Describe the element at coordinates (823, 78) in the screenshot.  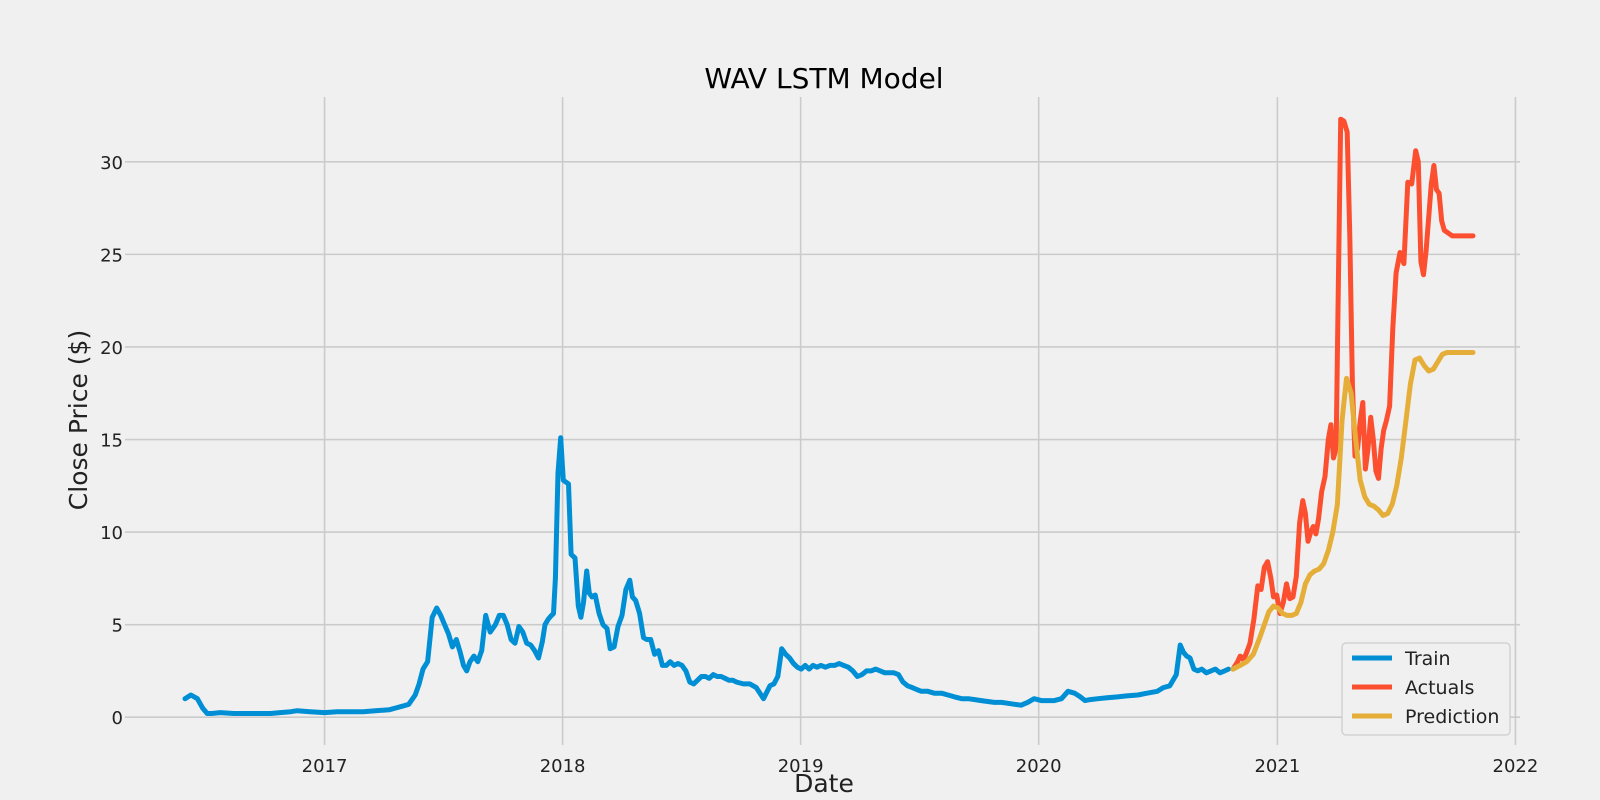
I see `chart-title: WAV LSTM Model` at that location.